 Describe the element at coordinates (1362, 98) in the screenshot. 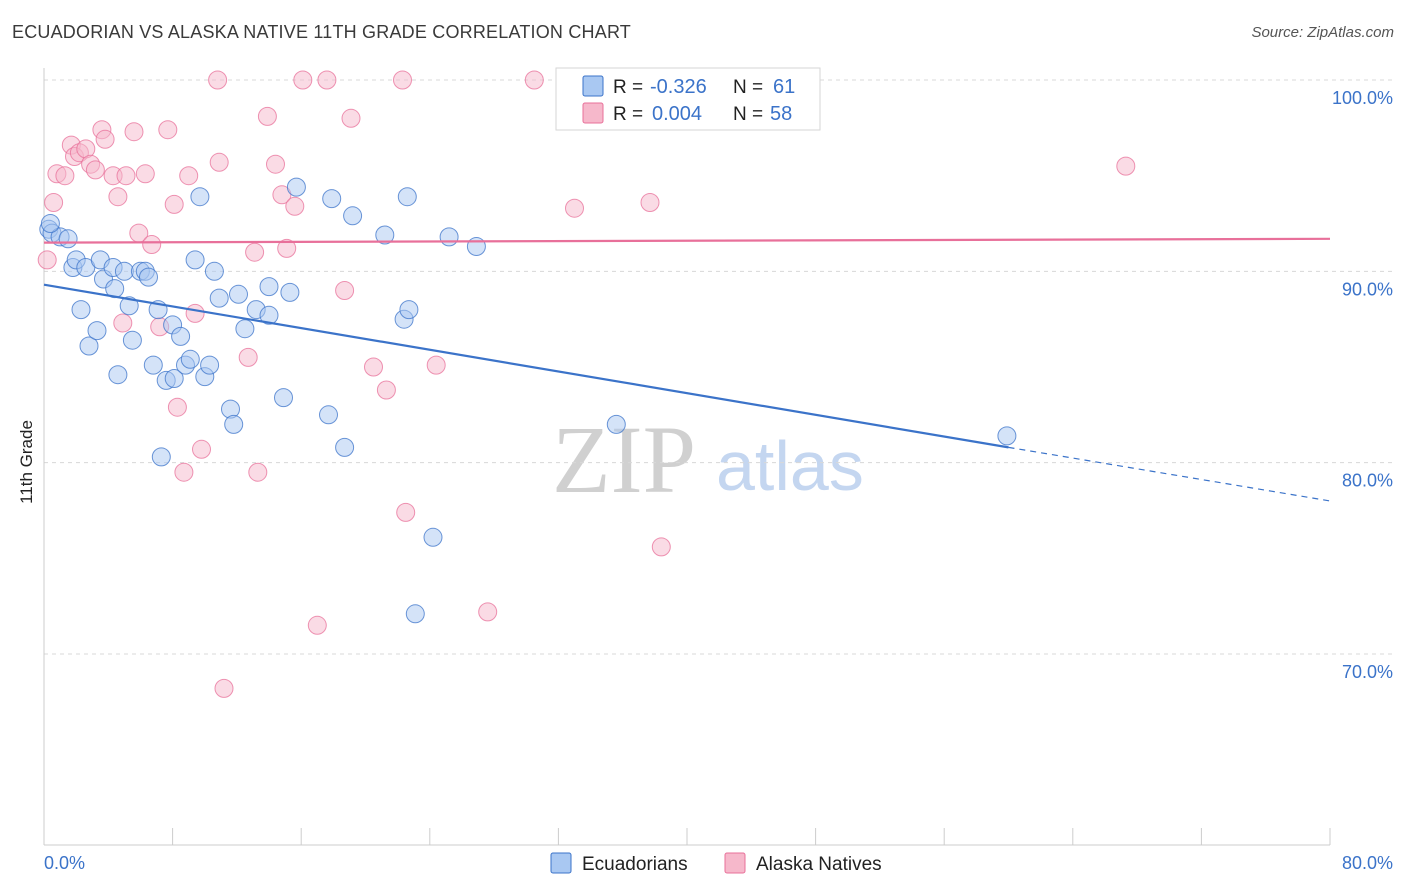

I see `y-tick-label: 100.0%` at that location.